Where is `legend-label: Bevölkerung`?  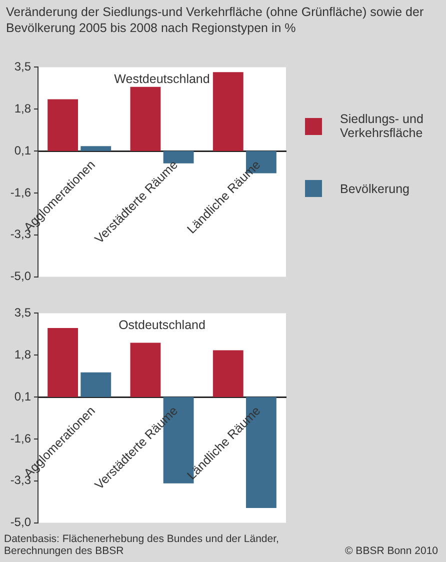 legend-label: Bevölkerung is located at coordinates (375, 189).